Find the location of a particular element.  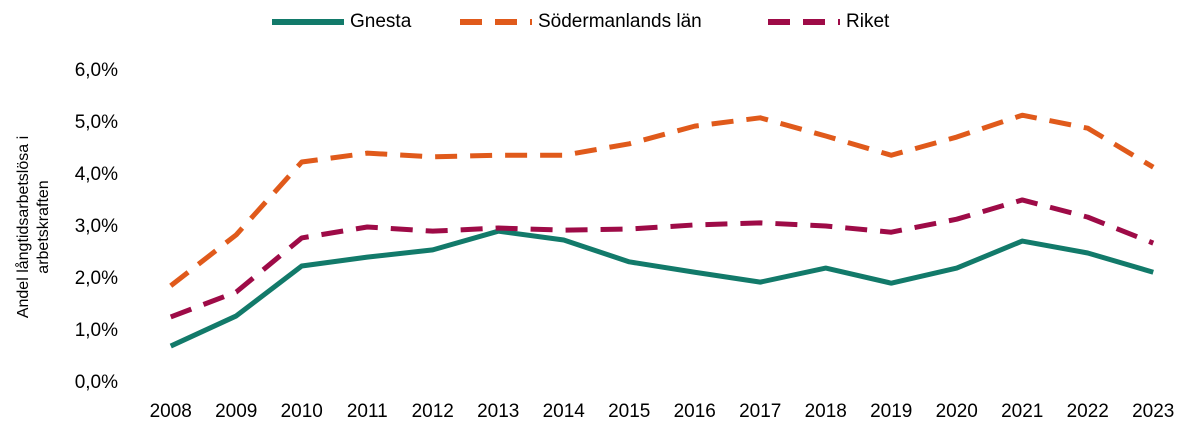

x-tick-label: 2013 is located at coordinates (498, 411).